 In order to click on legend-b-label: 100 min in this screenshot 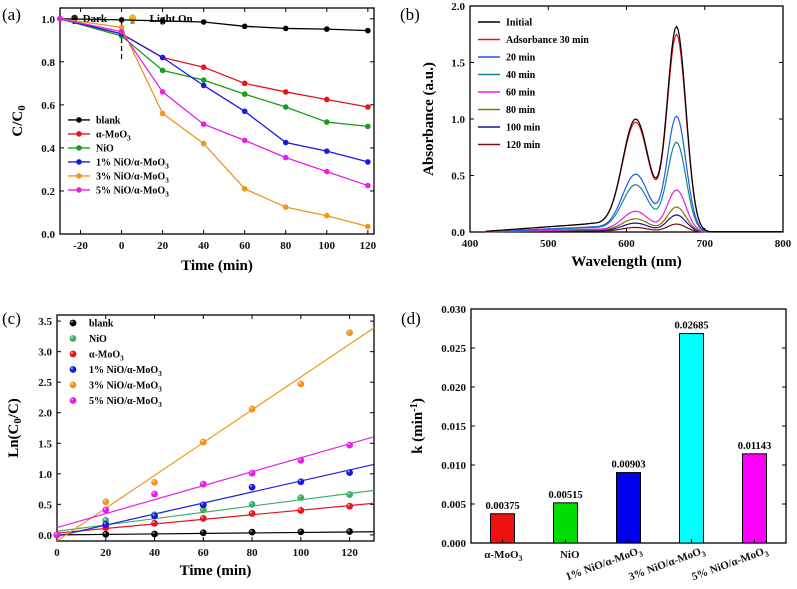, I will do `click(523, 128)`.